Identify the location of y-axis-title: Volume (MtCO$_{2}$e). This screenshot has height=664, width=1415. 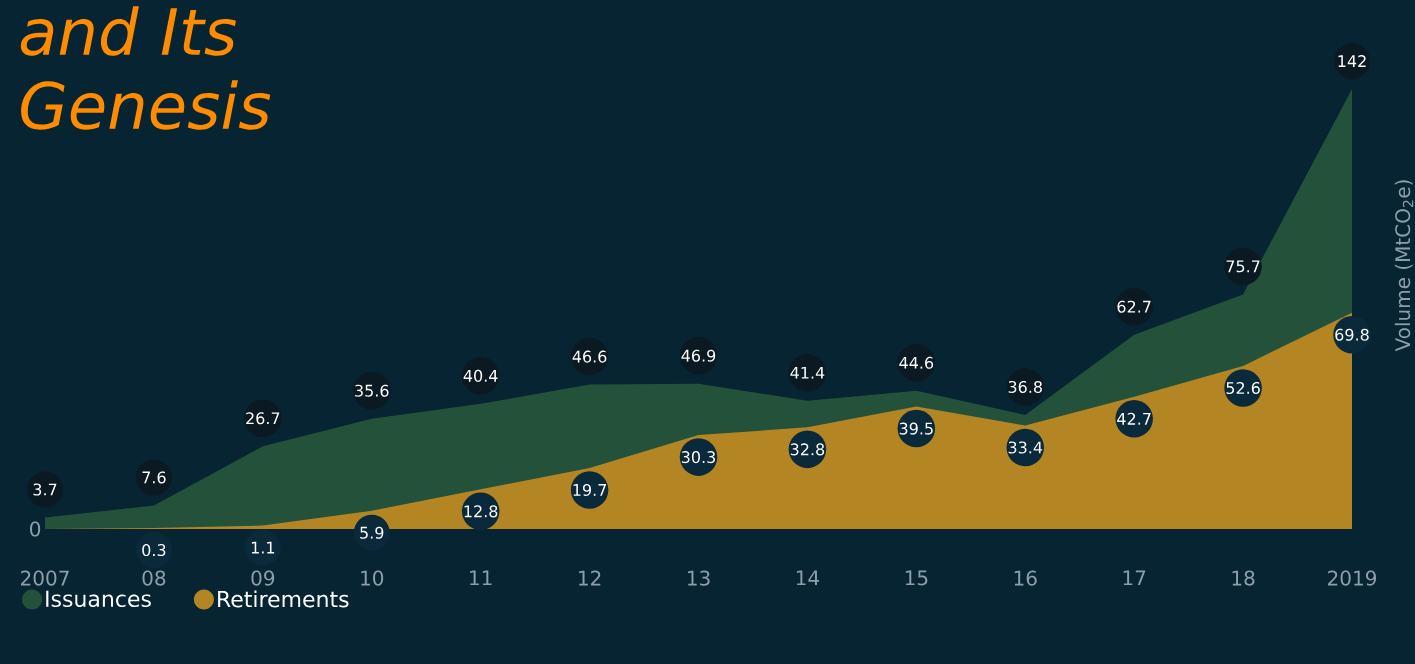
(1404, 266).